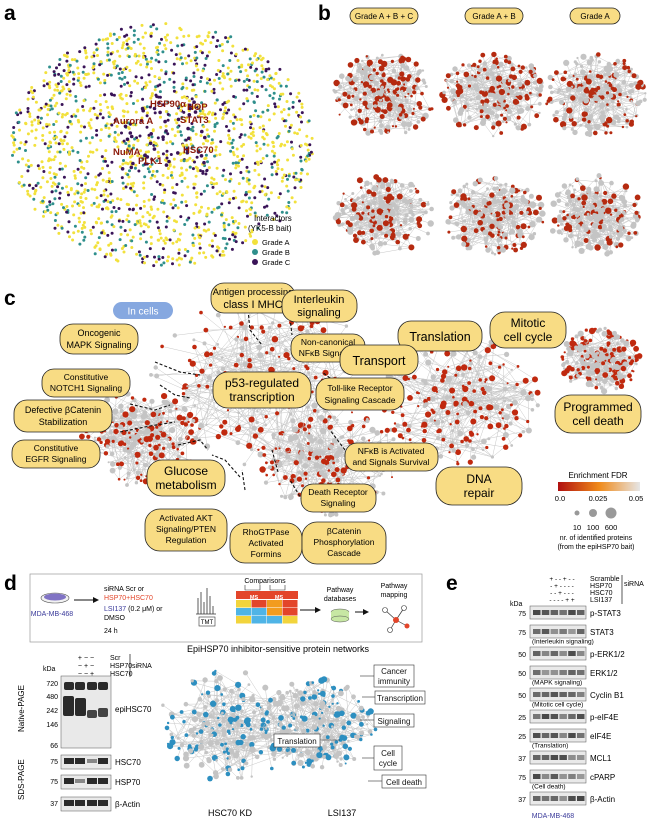 The image size is (667, 826). Describe the element at coordinates (324, 13) in the screenshot. I see `panel-b-label: b` at that location.